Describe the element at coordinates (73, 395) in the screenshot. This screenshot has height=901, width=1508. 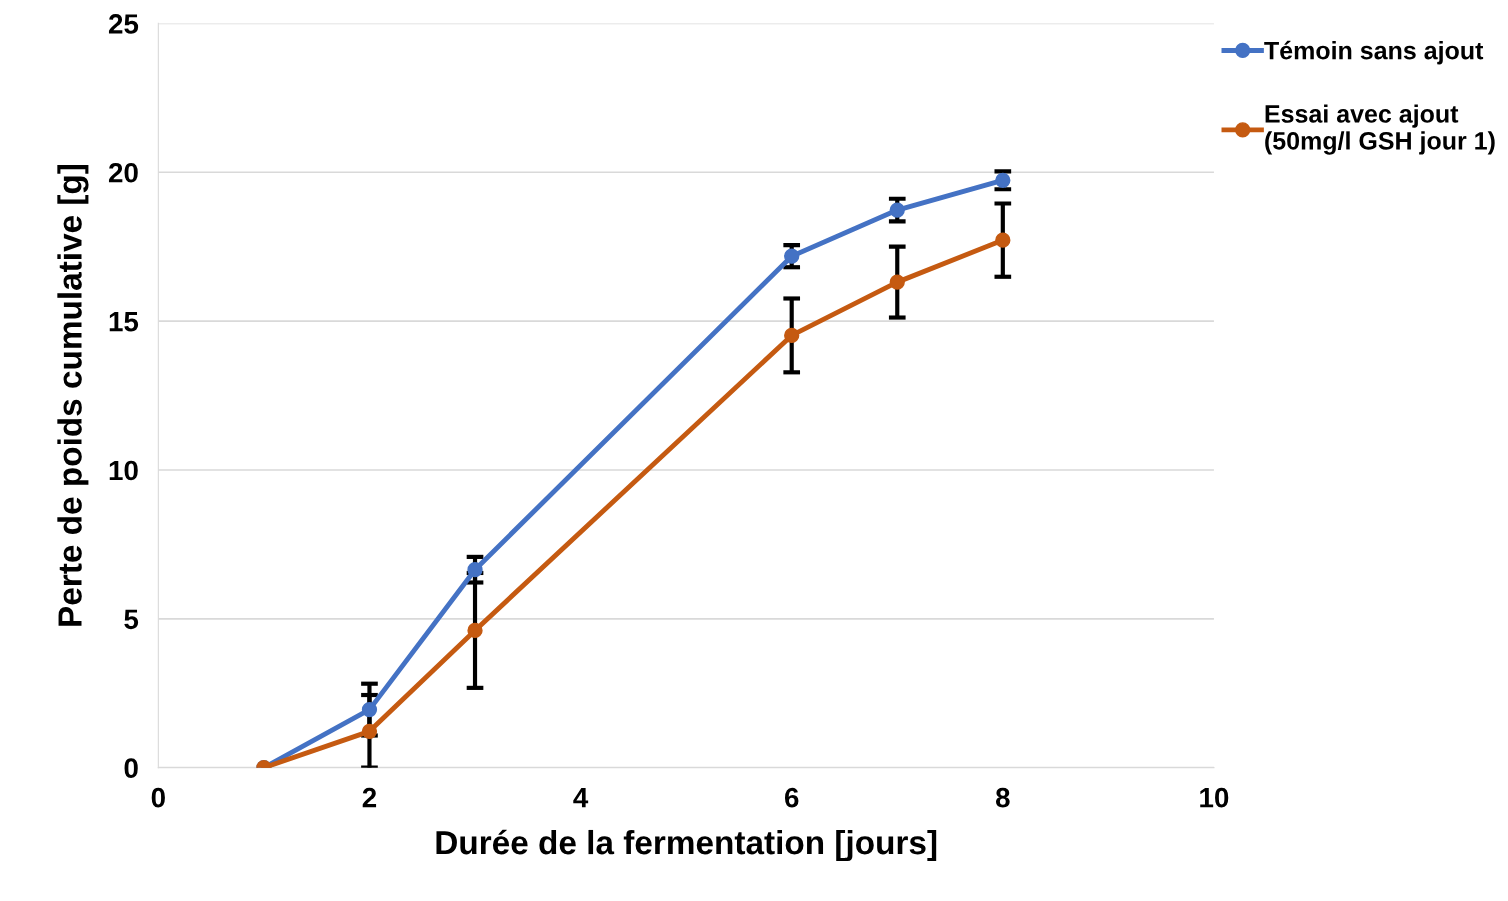
I see `y-axis-title: Perte de poids cumulative [g]` at that location.